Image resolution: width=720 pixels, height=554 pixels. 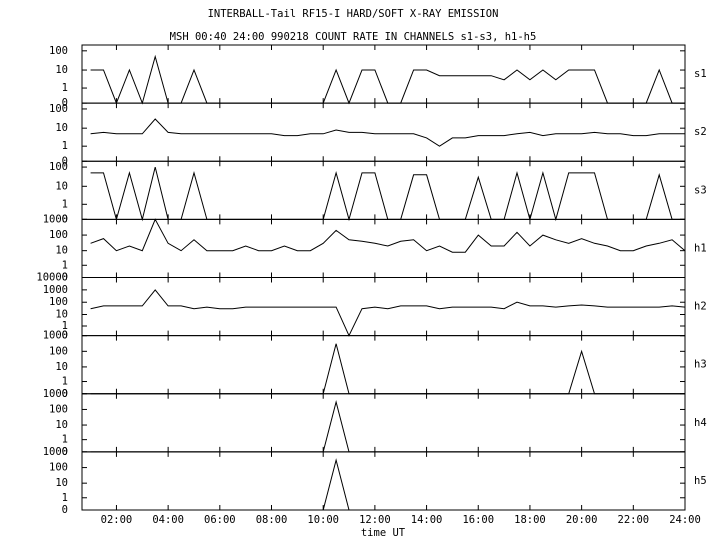 What do you see at coordinates (117, 520) in the screenshot?
I see `x-tick-label: 02:00` at bounding box center [117, 520].